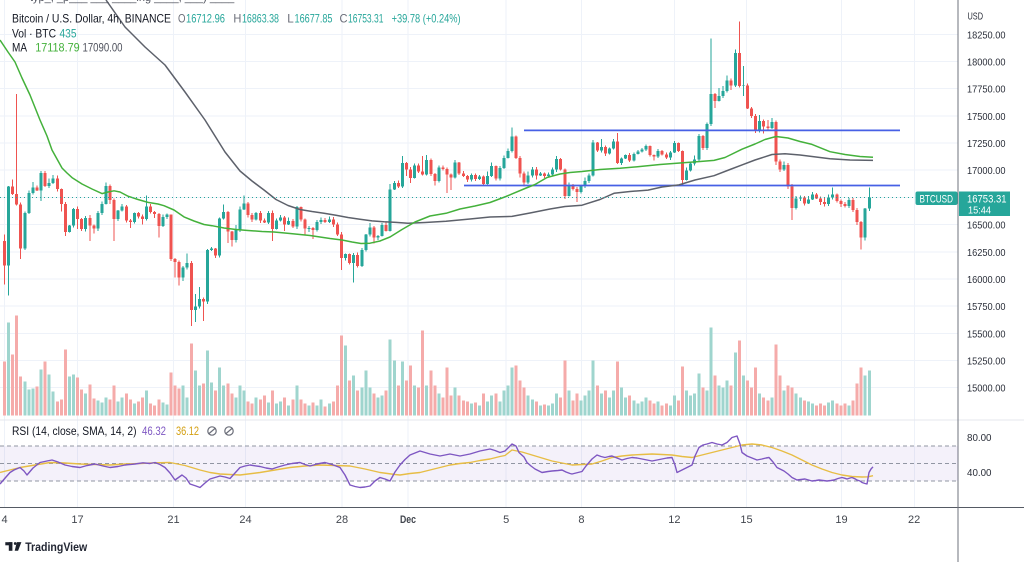 Image resolution: width=1024 pixels, height=567 pixels. What do you see at coordinates (986, 144) in the screenshot?
I see `svg-text: 17250.00` at bounding box center [986, 144].